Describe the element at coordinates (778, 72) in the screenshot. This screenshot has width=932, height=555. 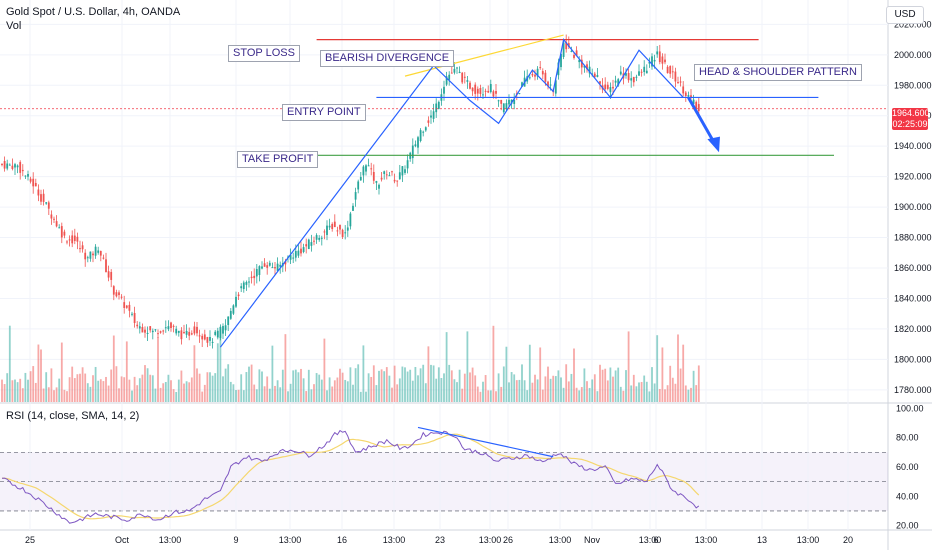
I see `annotation-head-shoulder: HEAD & SHOULDER PATTERN` at that location.